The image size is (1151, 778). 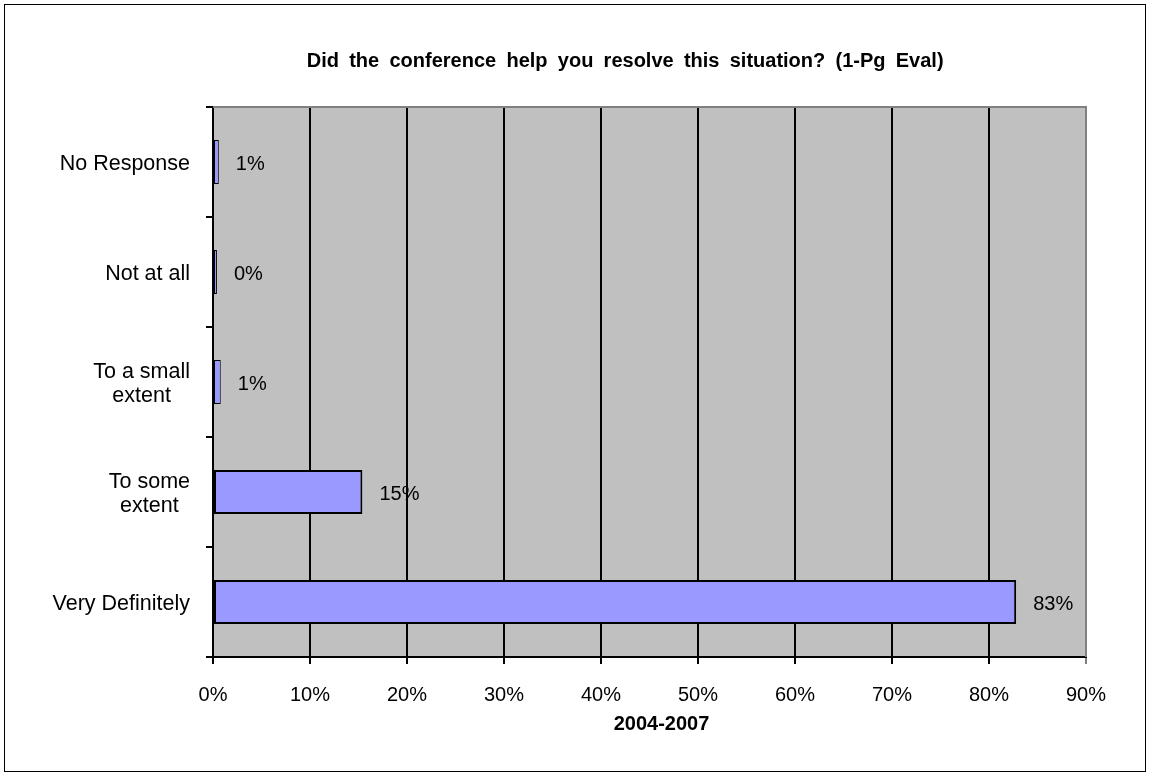 What do you see at coordinates (142, 383) in the screenshot?
I see `y-tick-label: To a small extent` at bounding box center [142, 383].